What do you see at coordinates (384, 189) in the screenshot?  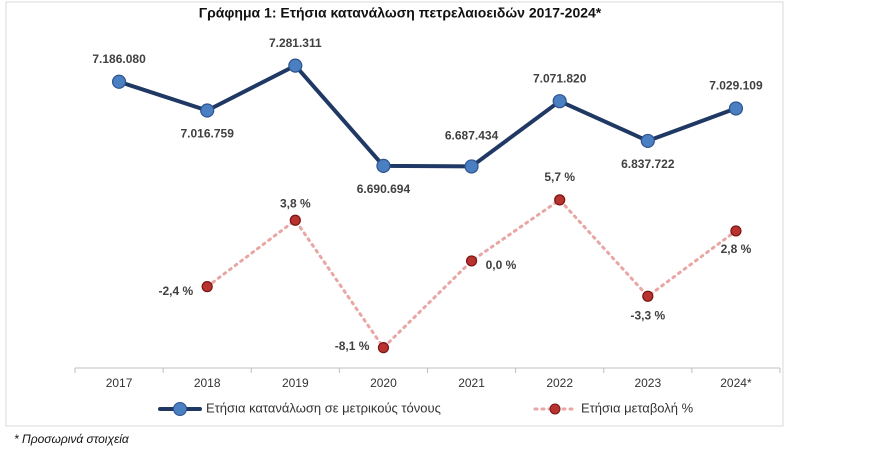 I see `data-label: 6.690.694` at bounding box center [384, 189].